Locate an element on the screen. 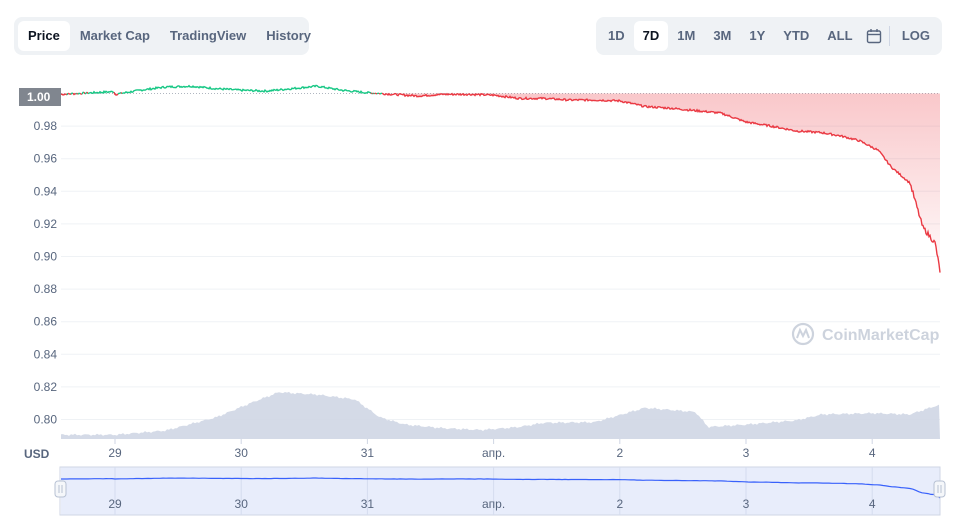  current-price-badge: 1.00 is located at coordinates (40, 97).